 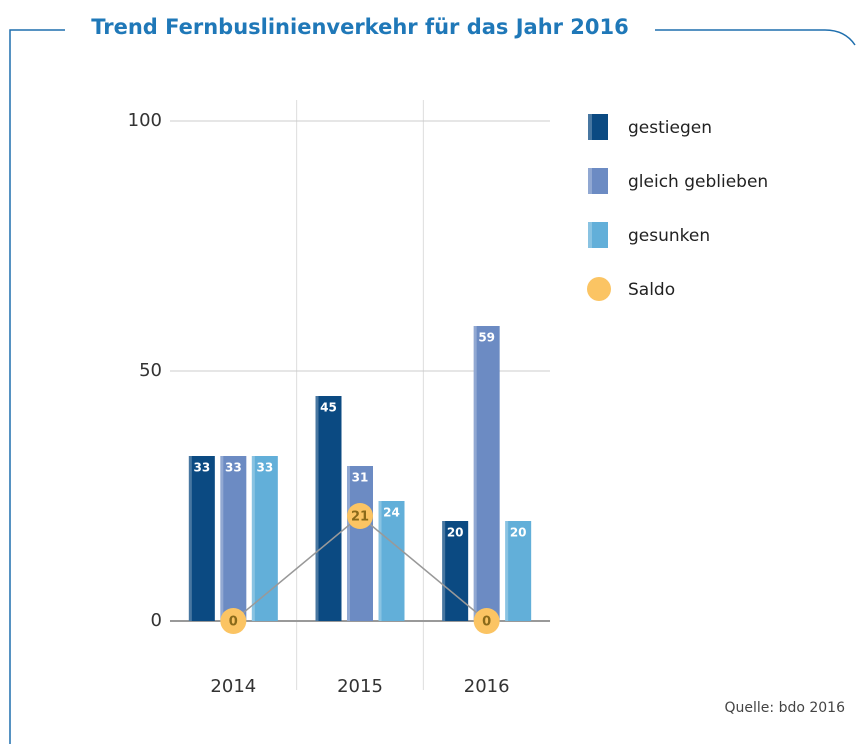 I want to click on x-tick-label: 2016, so click(x=487, y=686).